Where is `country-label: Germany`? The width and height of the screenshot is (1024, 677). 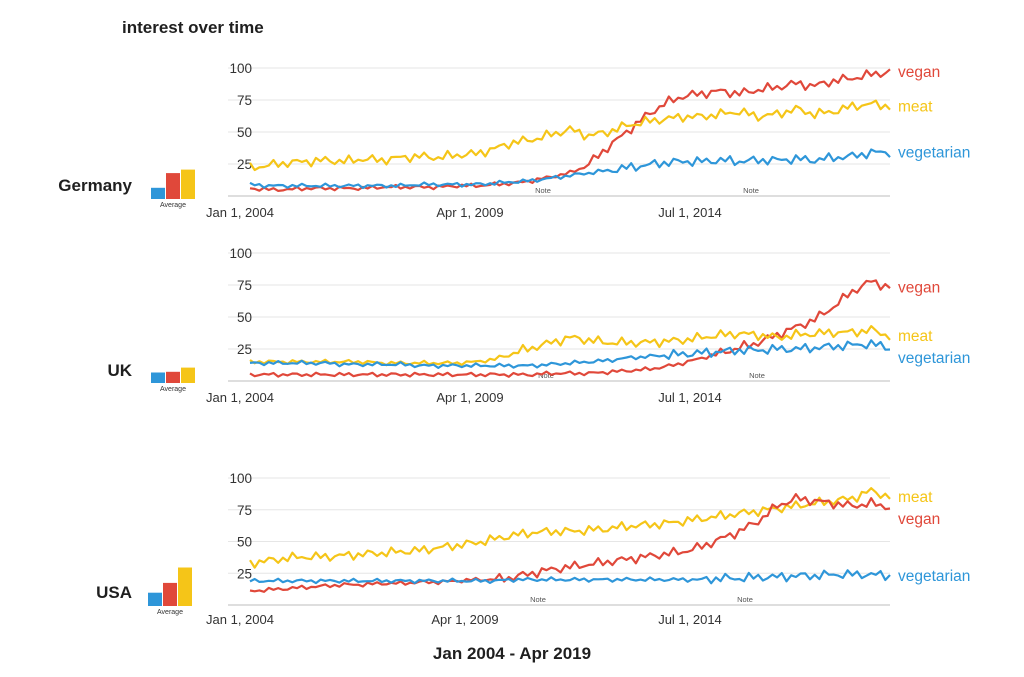 country-label: Germany is located at coordinates (95, 185).